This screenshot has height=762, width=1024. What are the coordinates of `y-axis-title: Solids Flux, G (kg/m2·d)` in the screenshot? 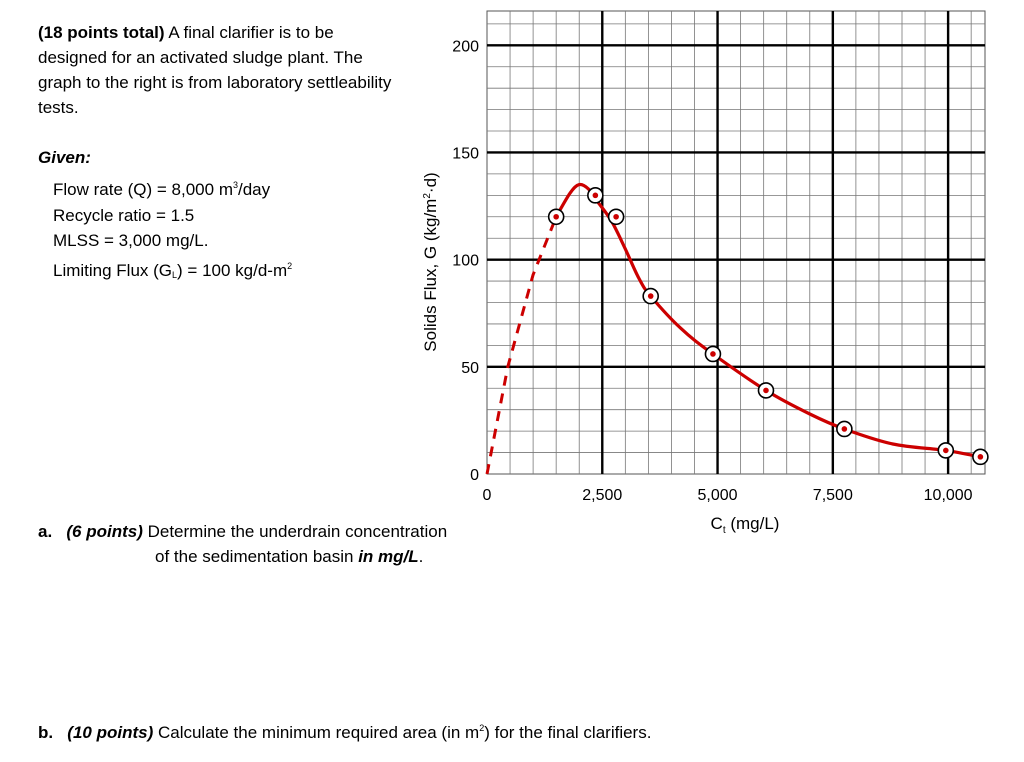 It's located at (430, 261).